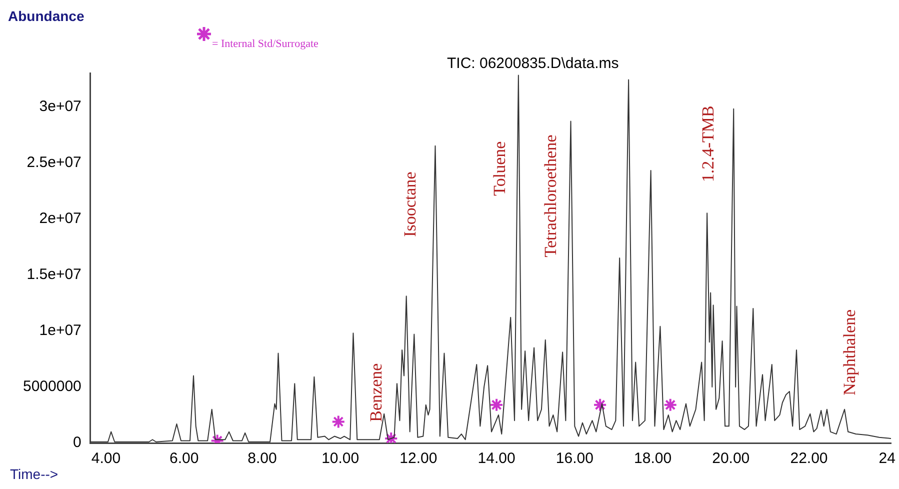  What do you see at coordinates (60, 331) in the screenshot?
I see `y-tick-label: 1e+07` at bounding box center [60, 331].